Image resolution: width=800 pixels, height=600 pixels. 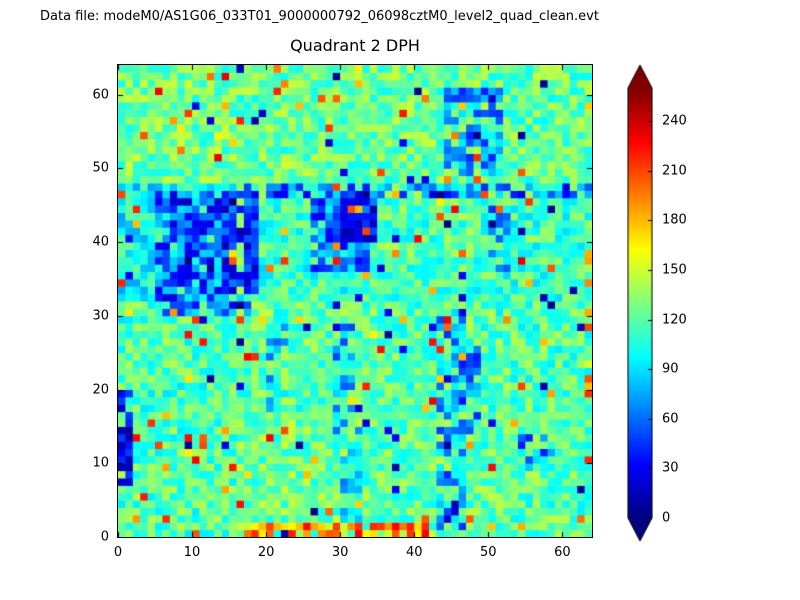 I want to click on colorbar-tick-label: 60, so click(x=670, y=419).